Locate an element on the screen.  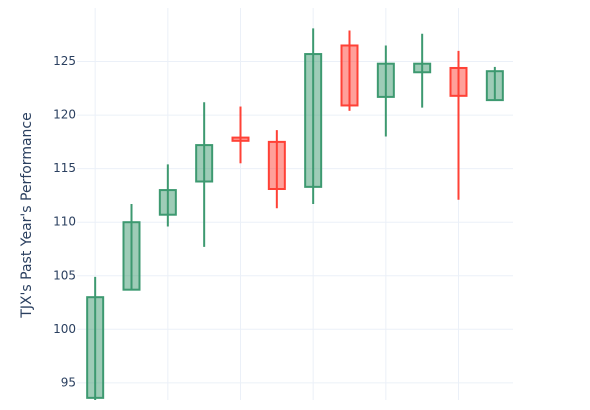
y-tick-label: 95 is located at coordinates (68, 382).